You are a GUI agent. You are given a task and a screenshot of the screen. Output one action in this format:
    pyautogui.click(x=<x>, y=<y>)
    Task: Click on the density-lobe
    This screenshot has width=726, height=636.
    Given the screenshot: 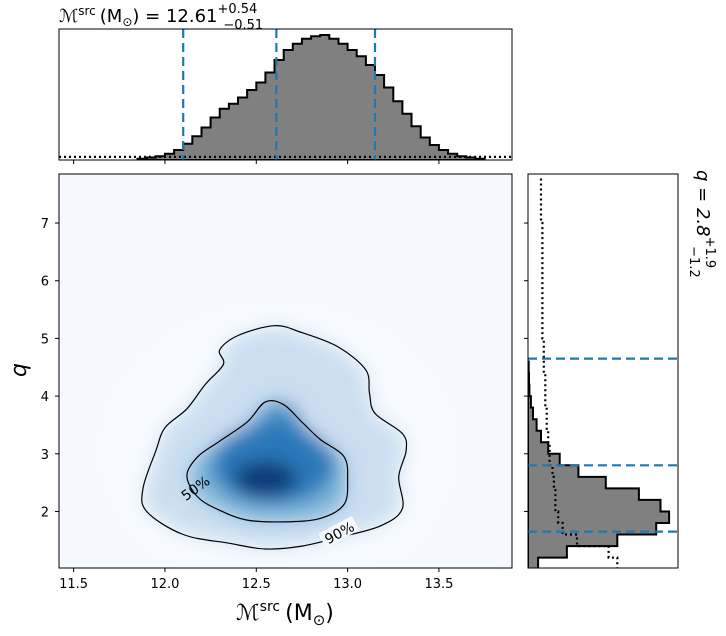 What is the action you would take?
    pyautogui.click(x=280, y=422)
    